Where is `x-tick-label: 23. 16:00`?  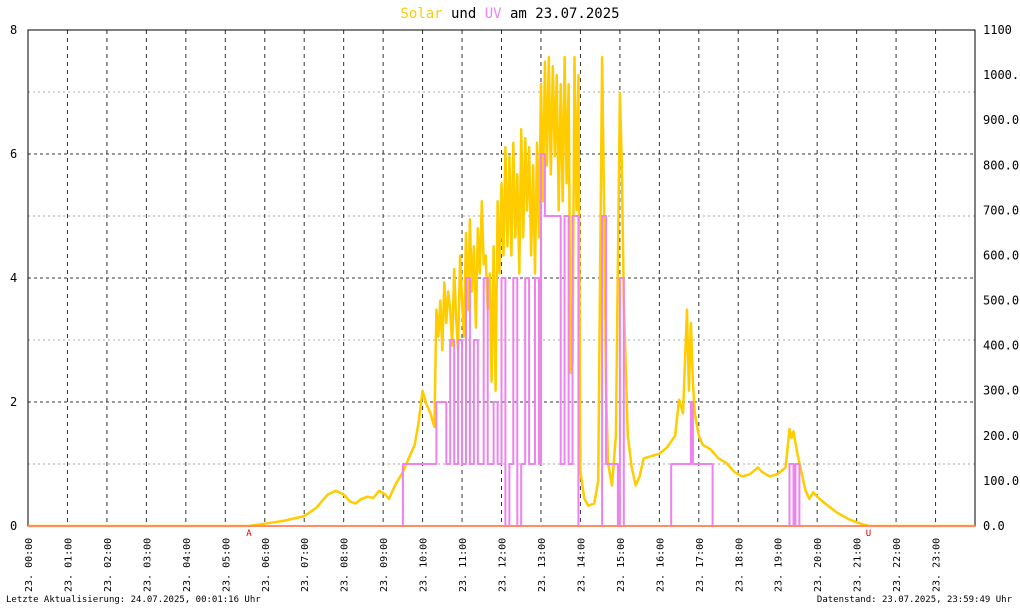
x-tick-label: 23. 16:00 is located at coordinates (660, 565).